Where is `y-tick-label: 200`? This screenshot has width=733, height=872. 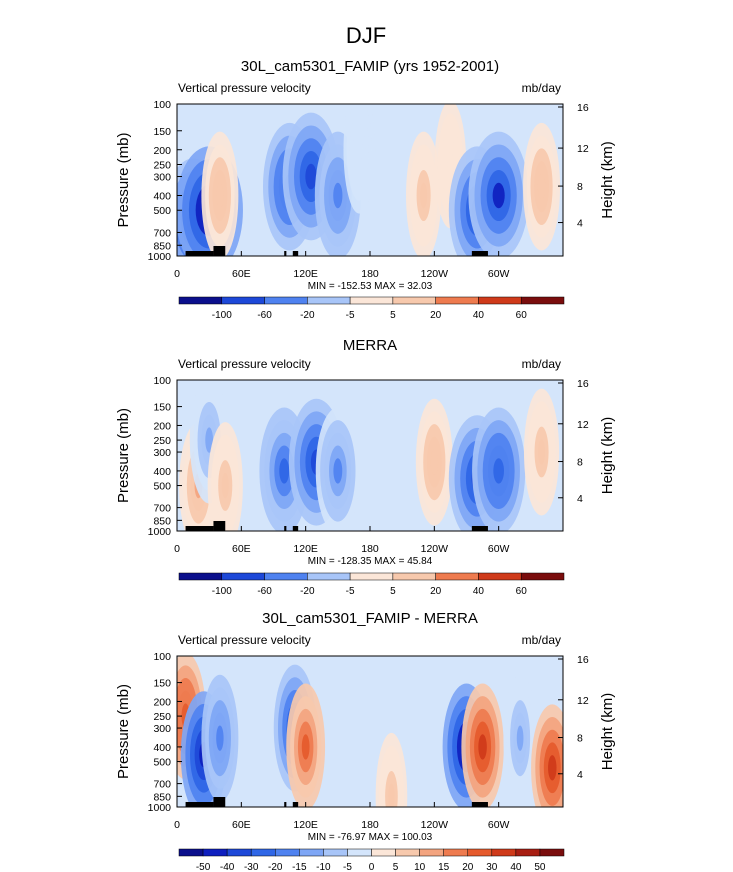 y-tick-label: 200 is located at coordinates (162, 426).